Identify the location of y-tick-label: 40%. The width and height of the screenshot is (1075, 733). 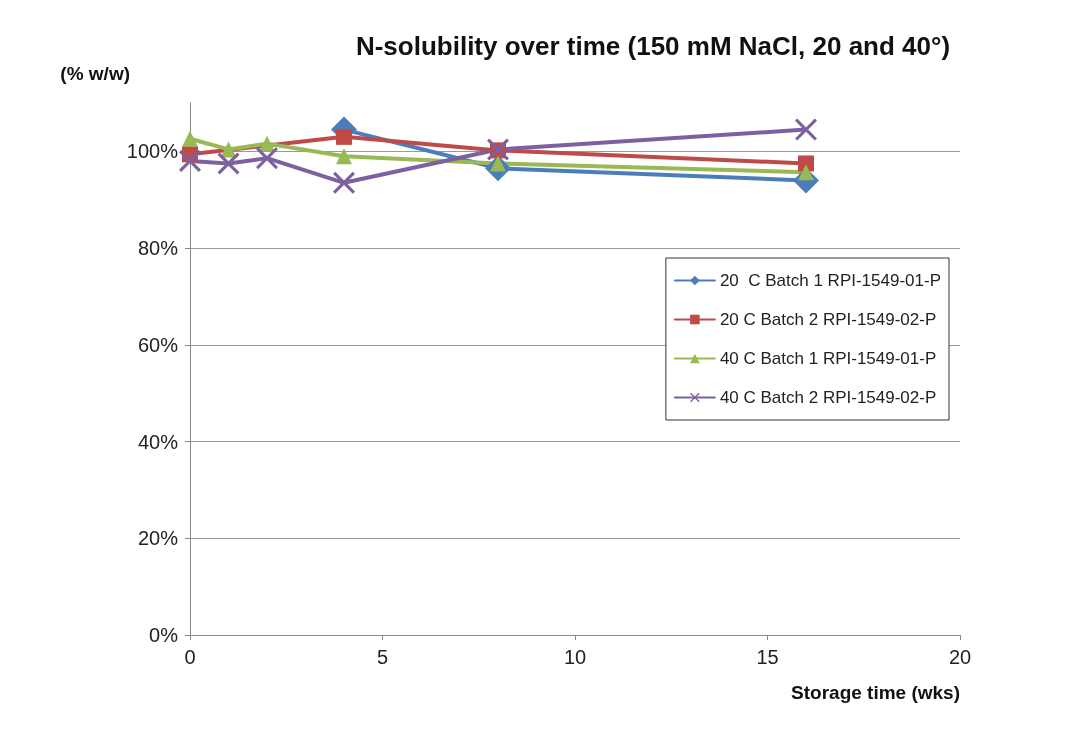
(158, 441).